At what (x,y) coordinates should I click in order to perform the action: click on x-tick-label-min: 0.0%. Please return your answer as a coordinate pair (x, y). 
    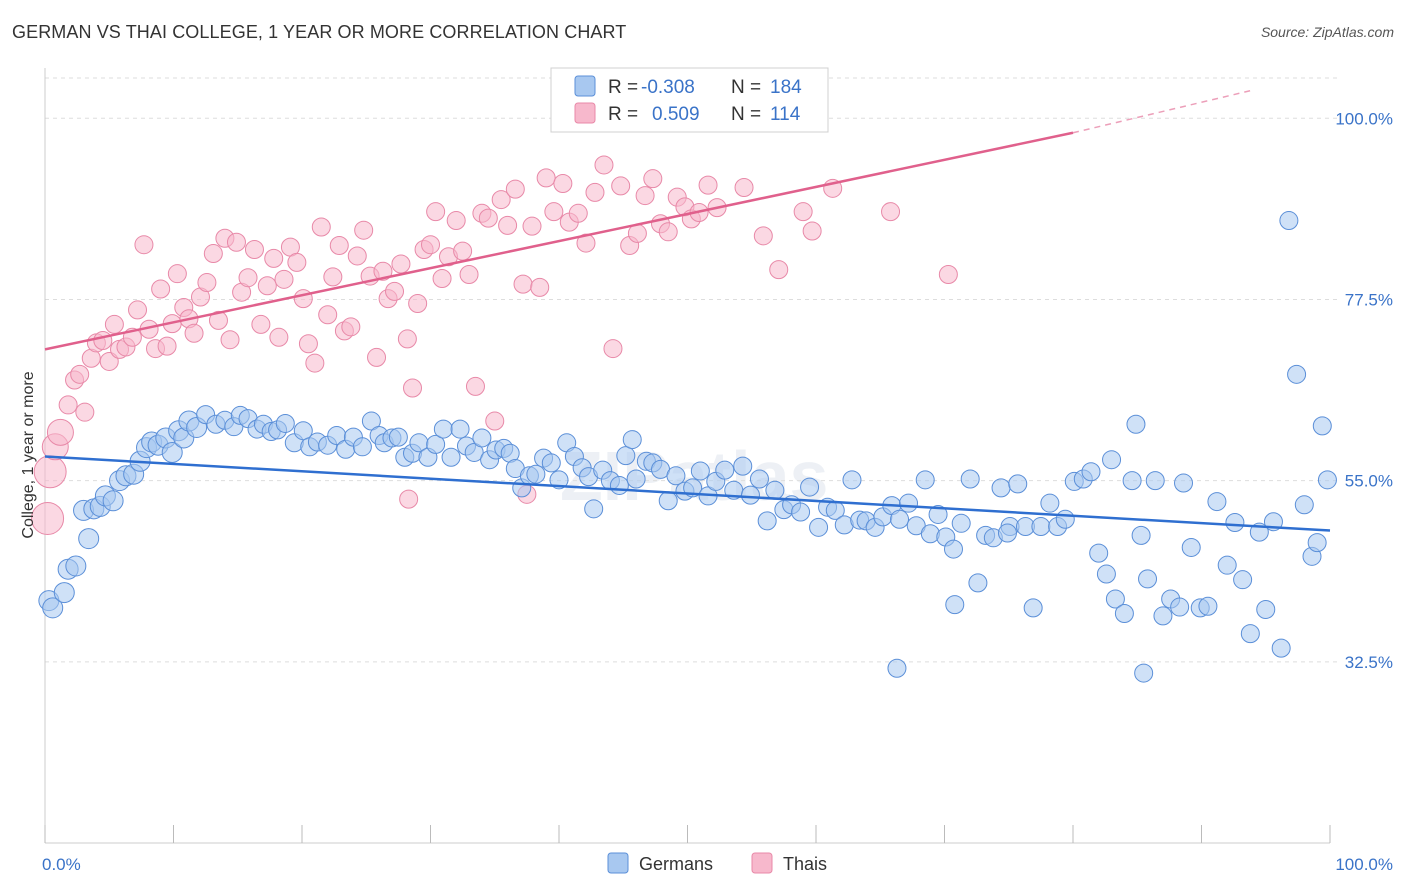
    Looking at the image, I should click on (61, 864).